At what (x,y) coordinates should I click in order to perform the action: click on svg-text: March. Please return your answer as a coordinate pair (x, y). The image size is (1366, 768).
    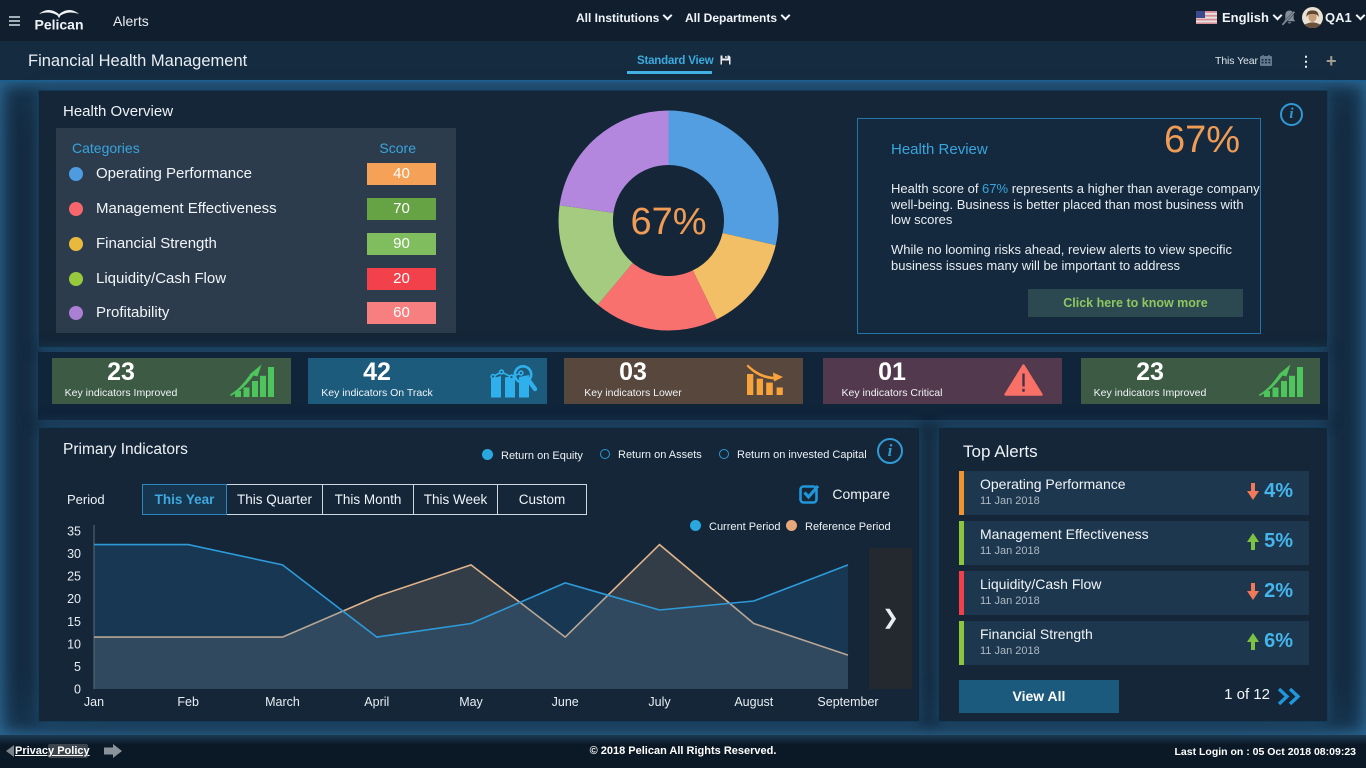
    Looking at the image, I should click on (282, 702).